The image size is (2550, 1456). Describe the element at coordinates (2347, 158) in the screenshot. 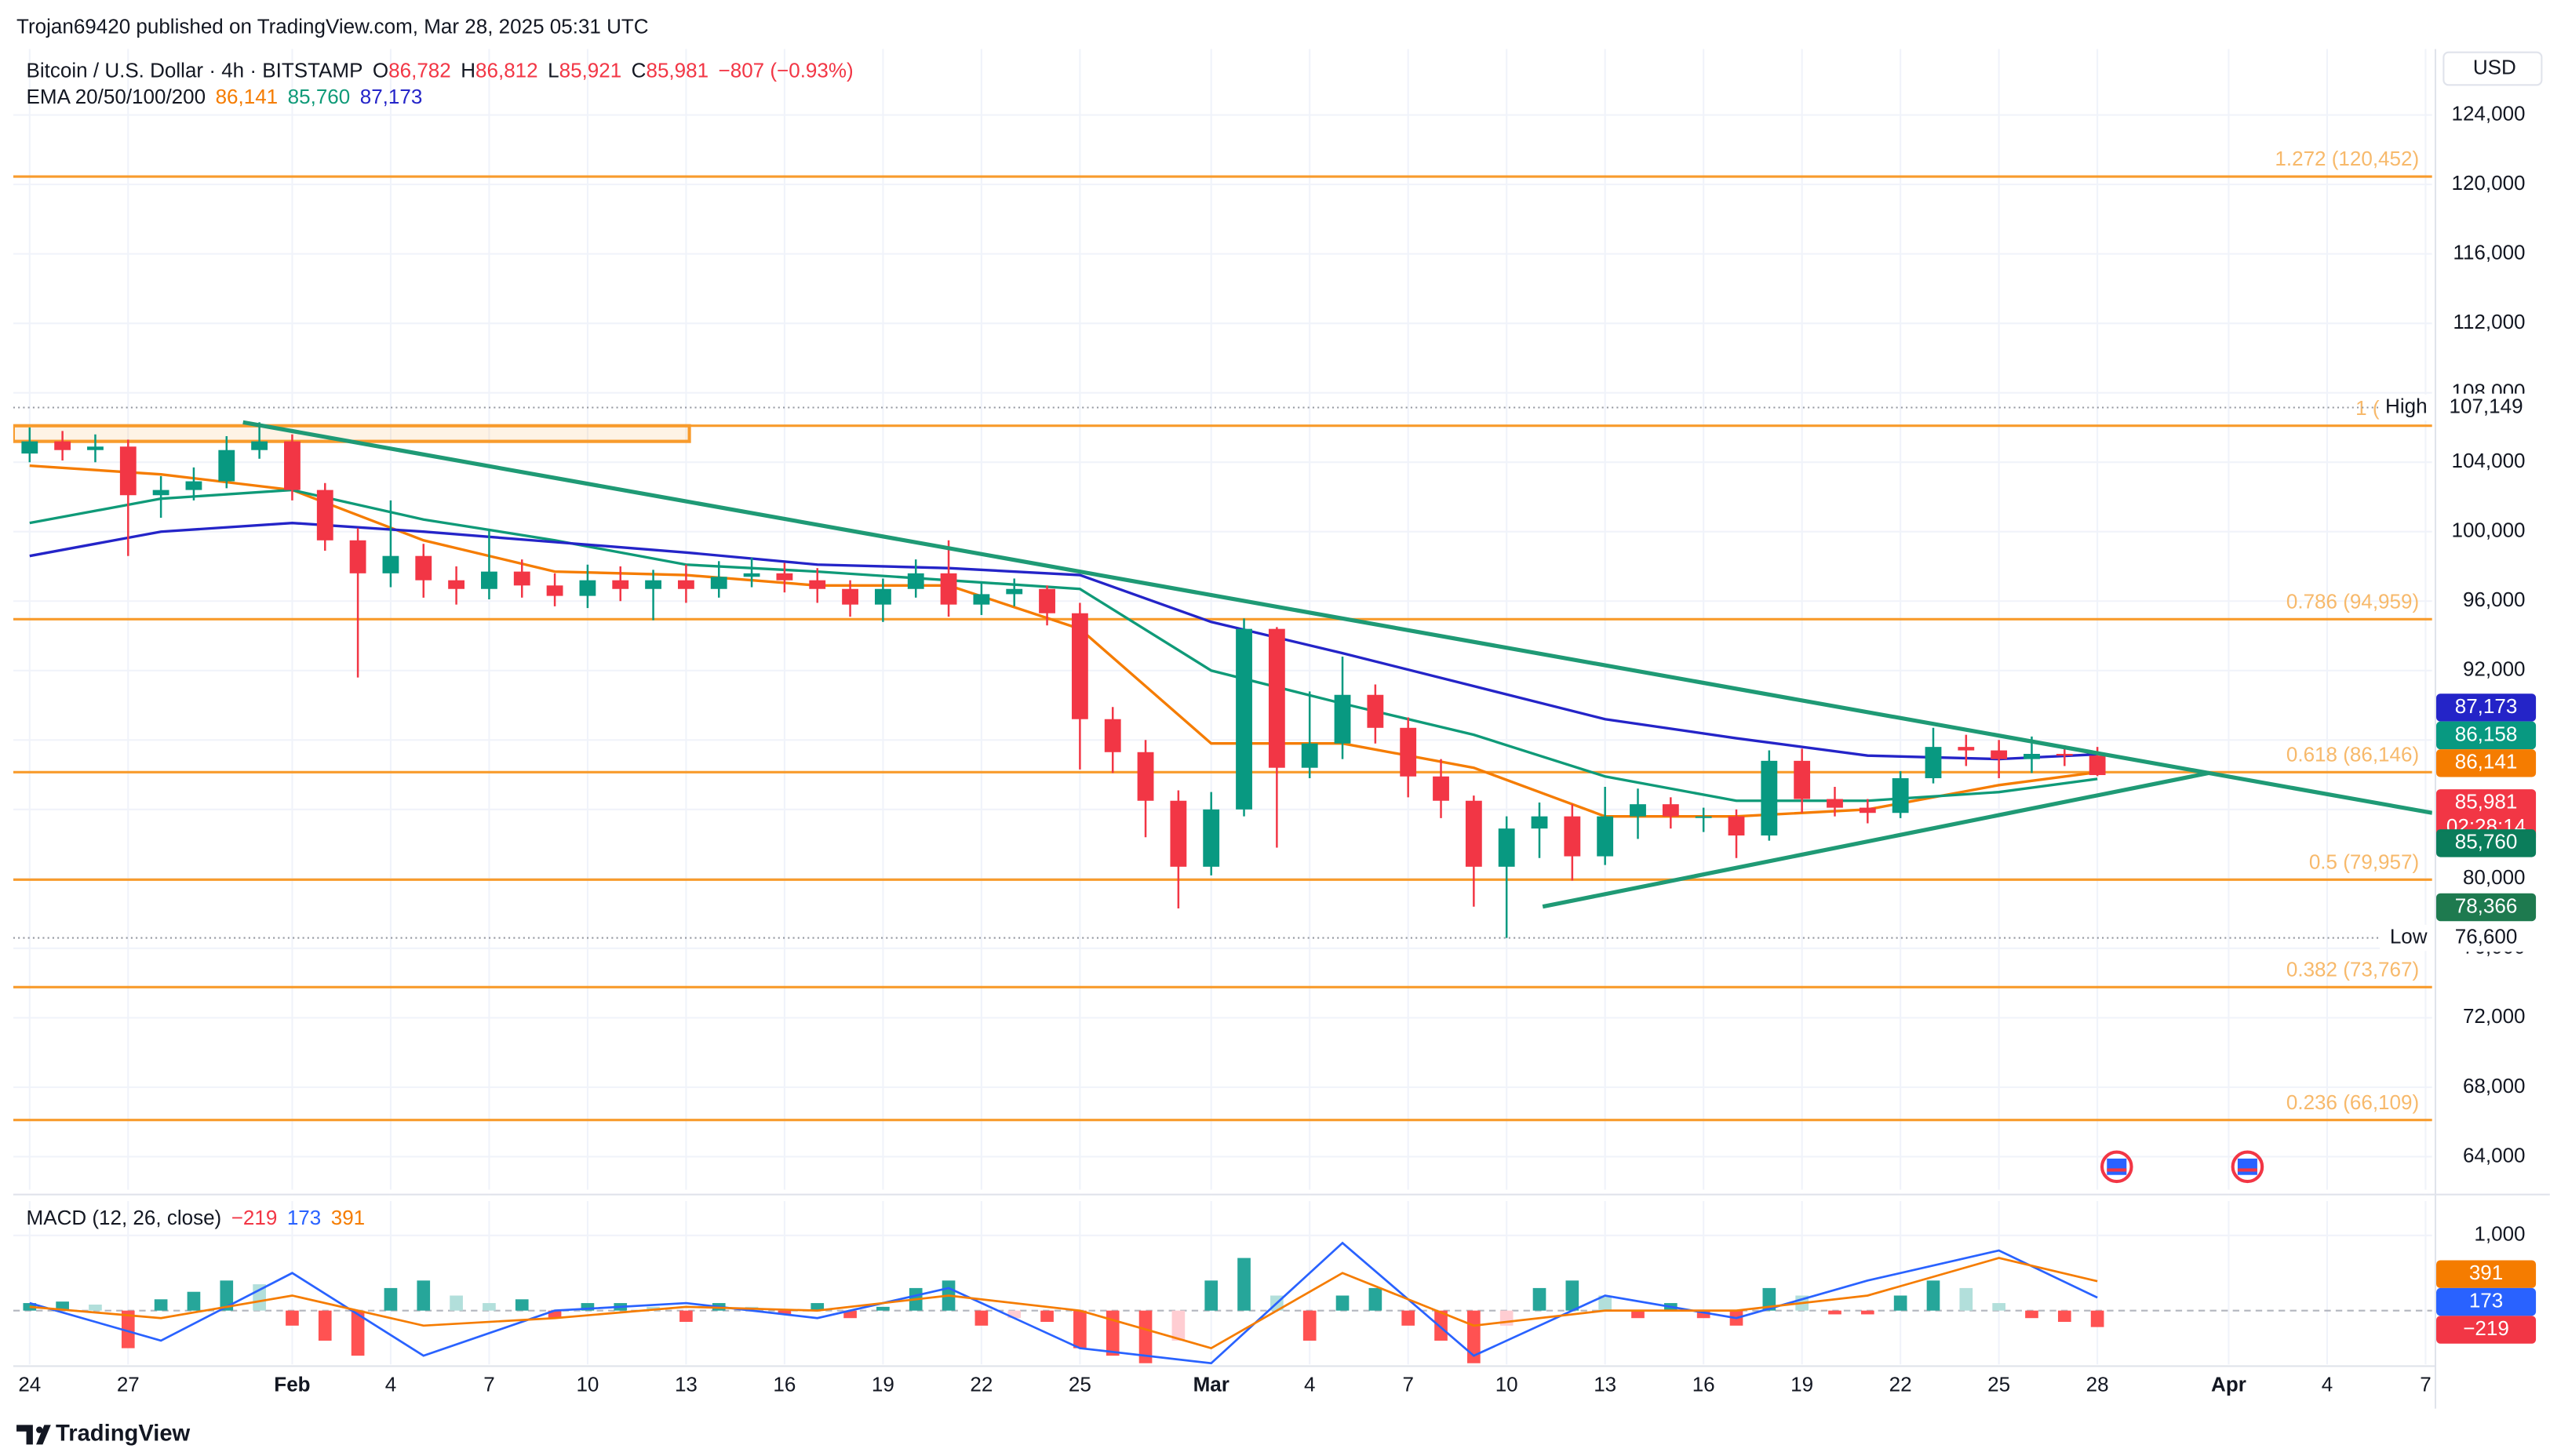

I see `fib-label: 1.272 (120,452)` at that location.